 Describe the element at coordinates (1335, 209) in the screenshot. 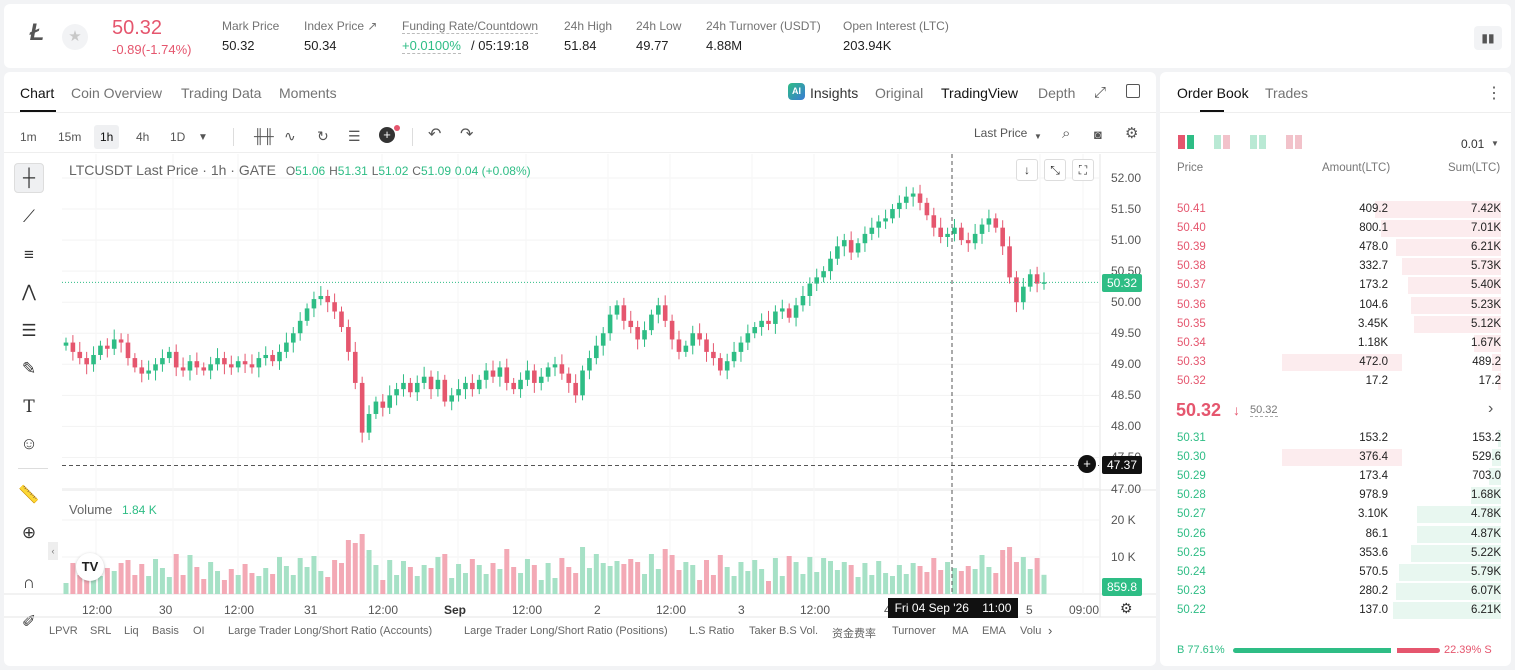

I see `ask-row: 50.41 409.2 7.42K` at that location.